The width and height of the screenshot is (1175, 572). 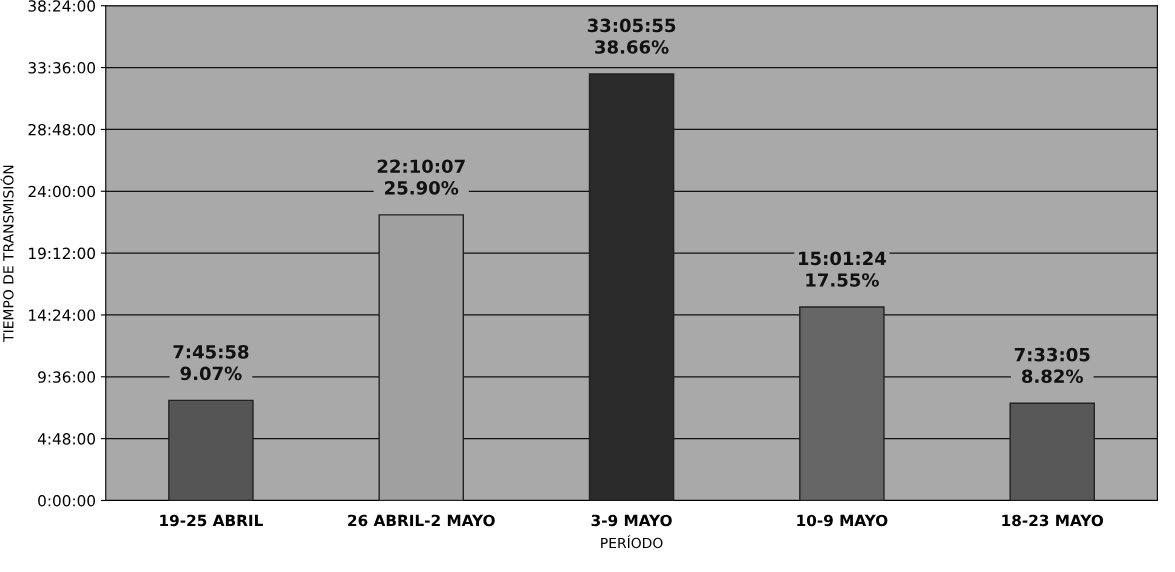 What do you see at coordinates (631, 36) in the screenshot?
I see `annotation: 33:05:55 38.66%` at bounding box center [631, 36].